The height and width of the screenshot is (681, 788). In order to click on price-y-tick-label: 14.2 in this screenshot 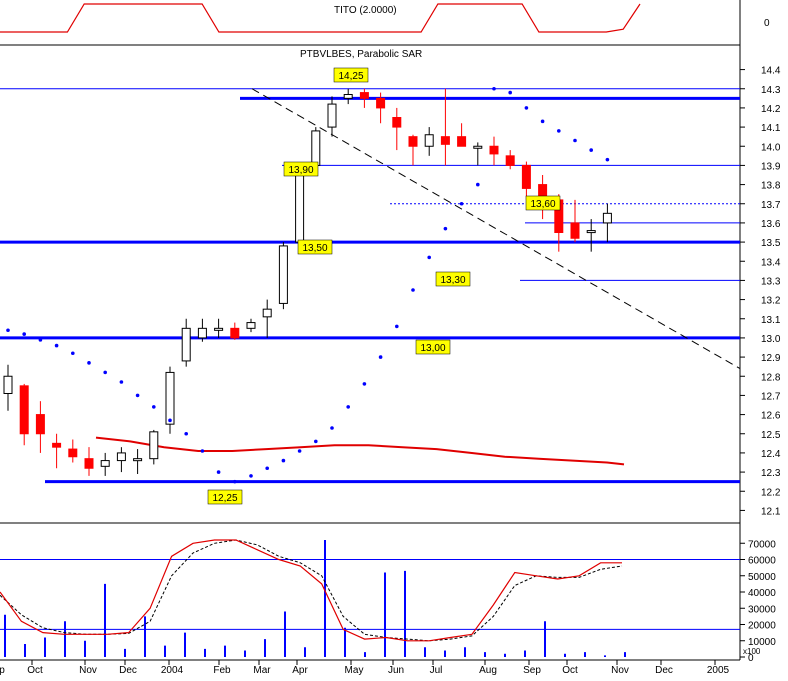, I will do `click(771, 109)`.